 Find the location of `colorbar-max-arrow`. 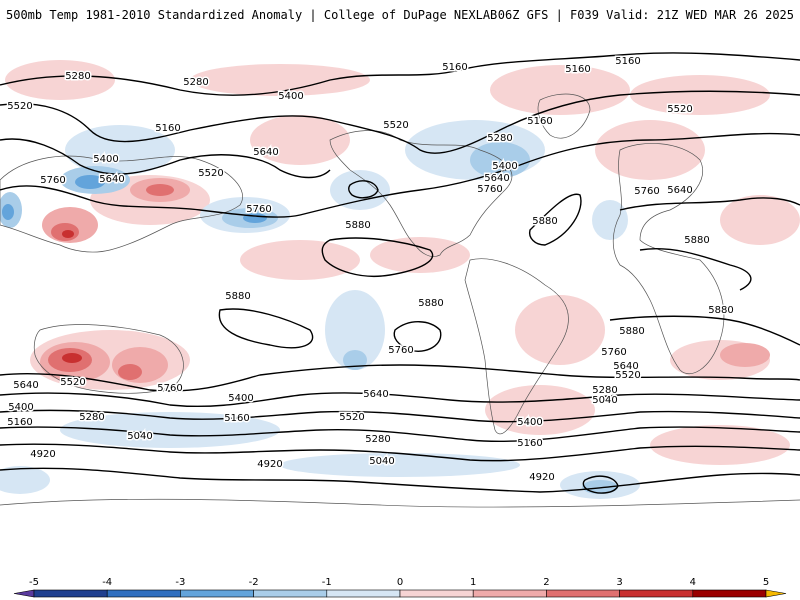

colorbar-max-arrow is located at coordinates (776, 593).